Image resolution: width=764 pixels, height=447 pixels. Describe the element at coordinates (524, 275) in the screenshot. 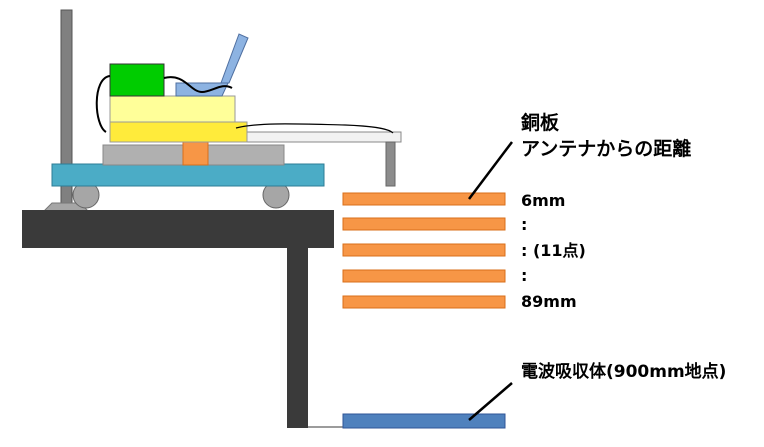

I see `dots-label-2: :` at that location.